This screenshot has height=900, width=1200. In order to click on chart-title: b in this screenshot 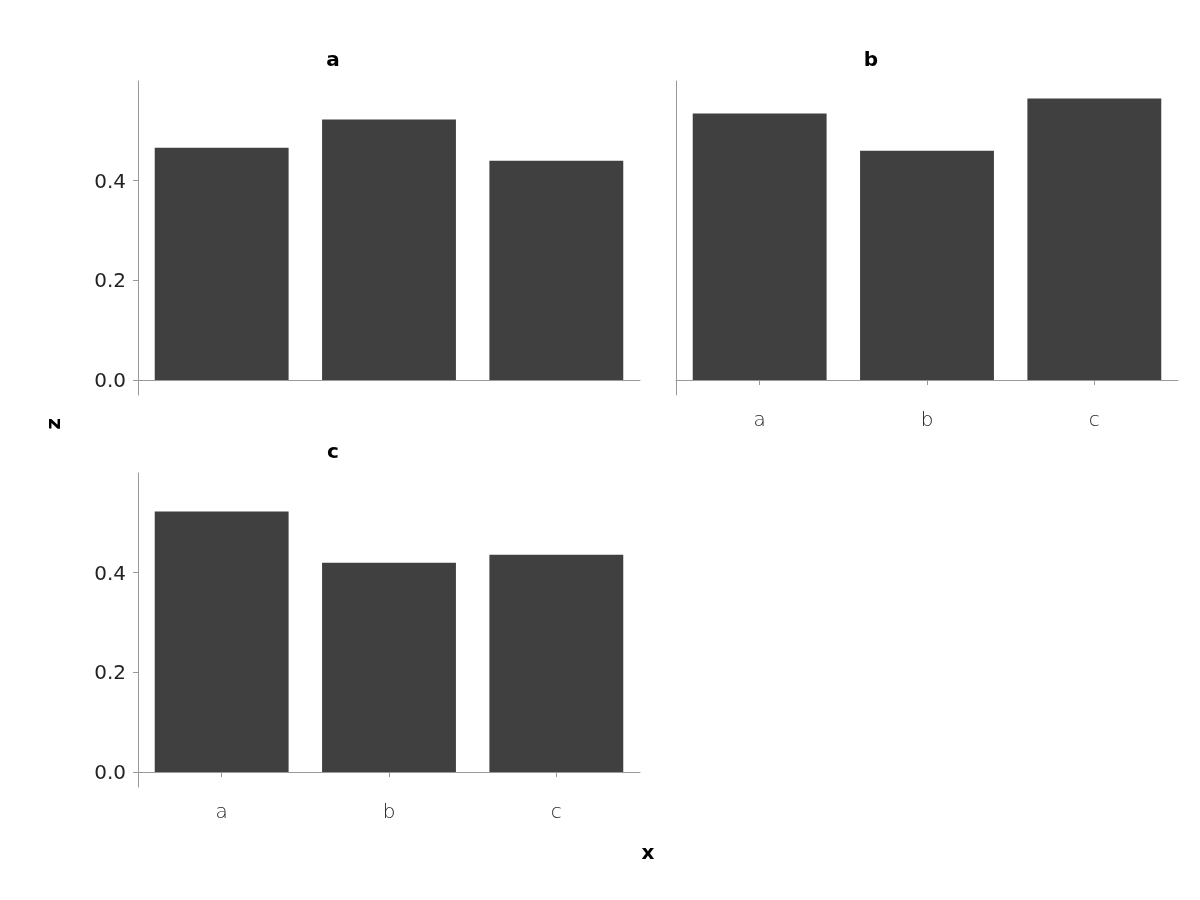, I will do `click(871, 59)`.